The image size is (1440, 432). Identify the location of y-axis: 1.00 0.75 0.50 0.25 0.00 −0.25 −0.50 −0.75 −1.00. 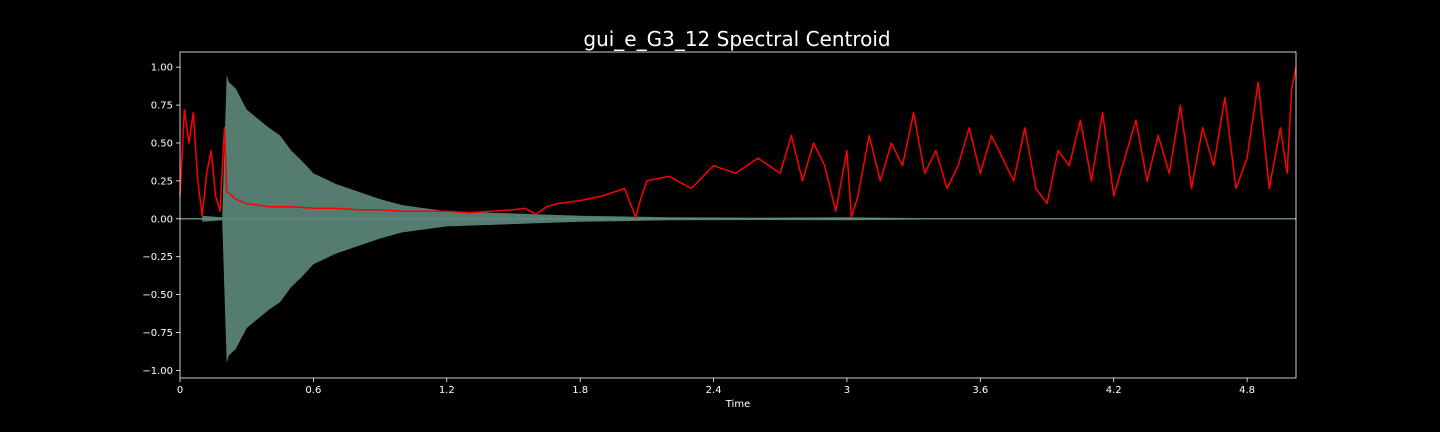
(161, 220).